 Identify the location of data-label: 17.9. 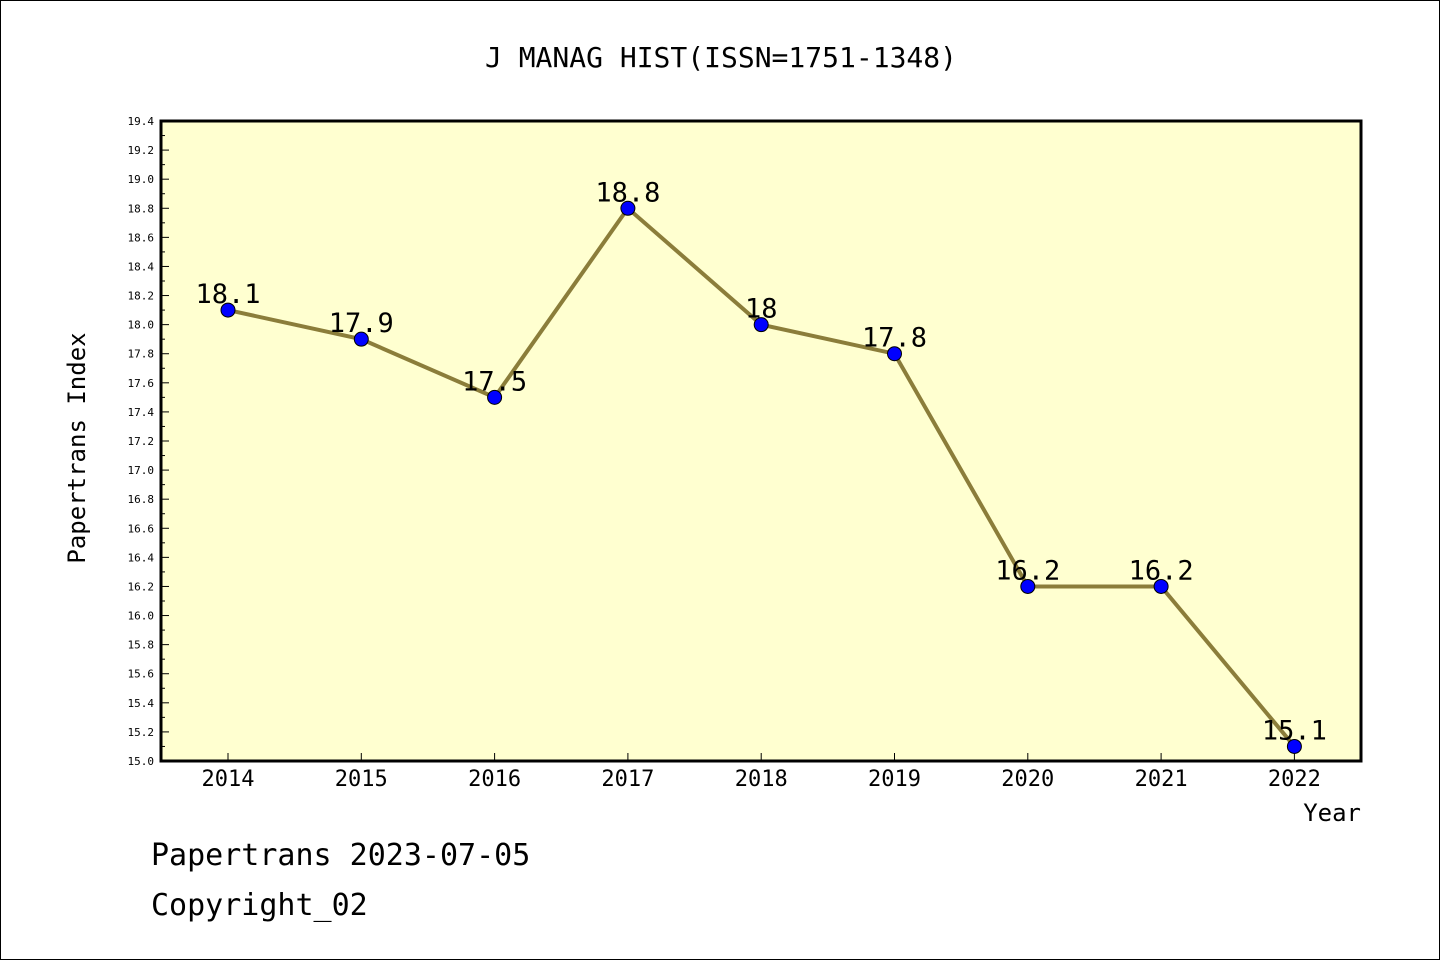
(361, 323).